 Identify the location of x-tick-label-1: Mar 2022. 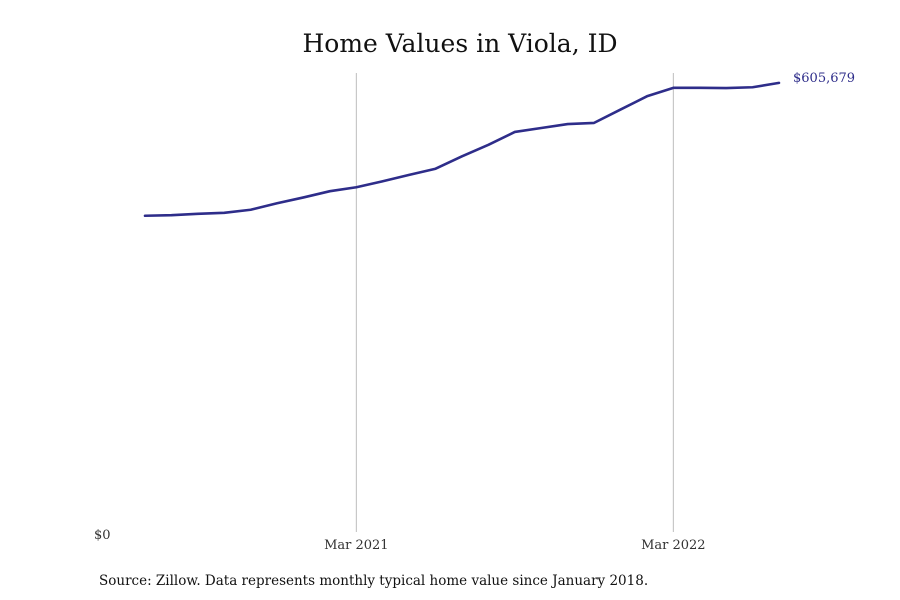
(673, 545).